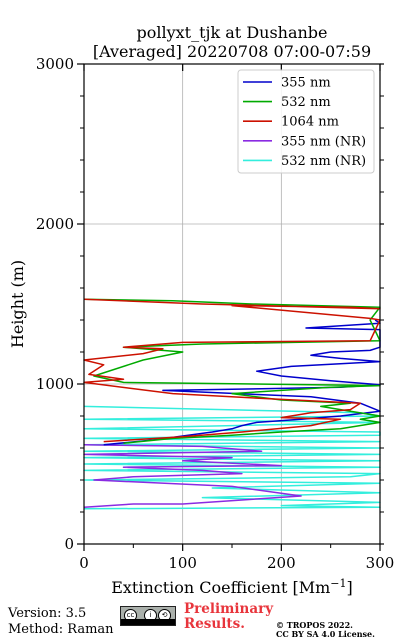 This screenshot has height=640, width=400. What do you see at coordinates (338, 583) in the screenshot?
I see `x-axis-label-exponent: −1` at bounding box center [338, 583].